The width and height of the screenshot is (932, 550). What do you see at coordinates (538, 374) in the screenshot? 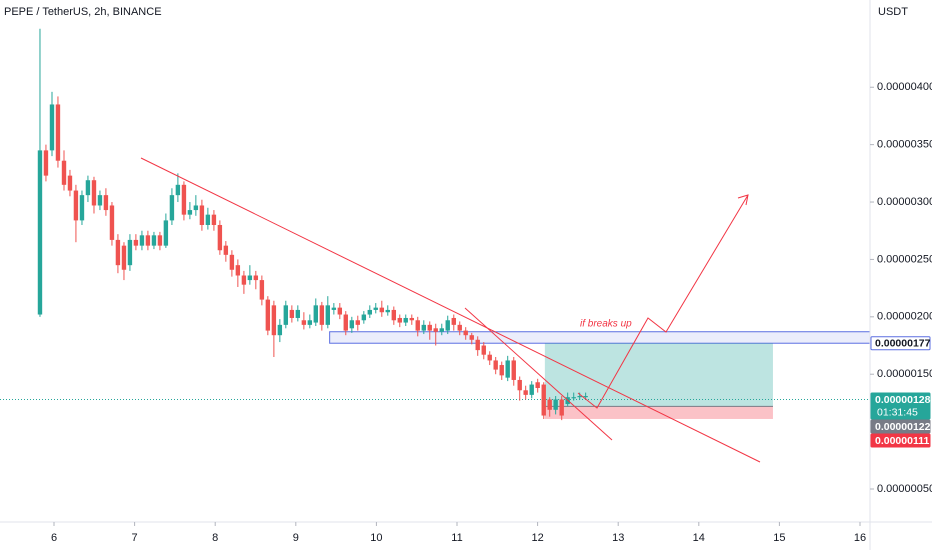
I see `trendline` at bounding box center [538, 374].